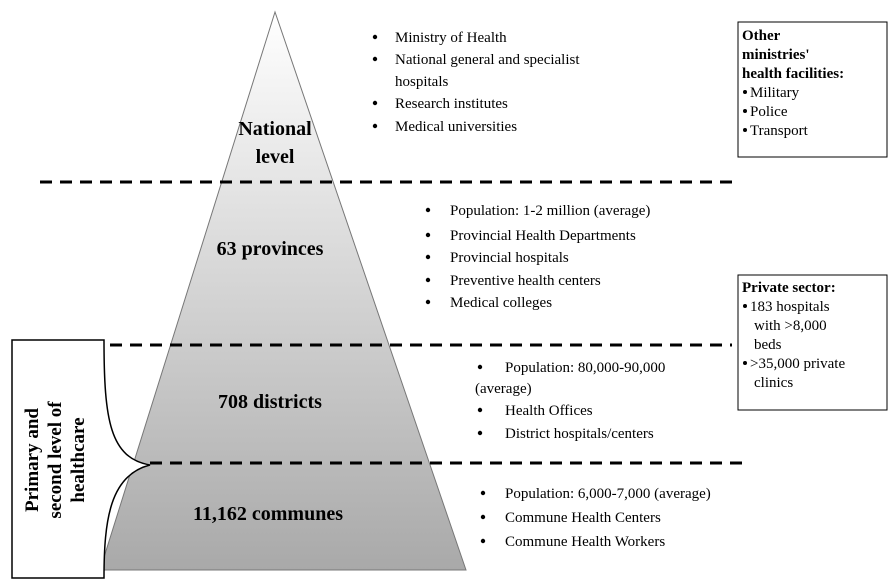 This screenshot has width=888, height=581. Describe the element at coordinates (78, 459) in the screenshot. I see `vertical-label-text: healthcare` at that location.